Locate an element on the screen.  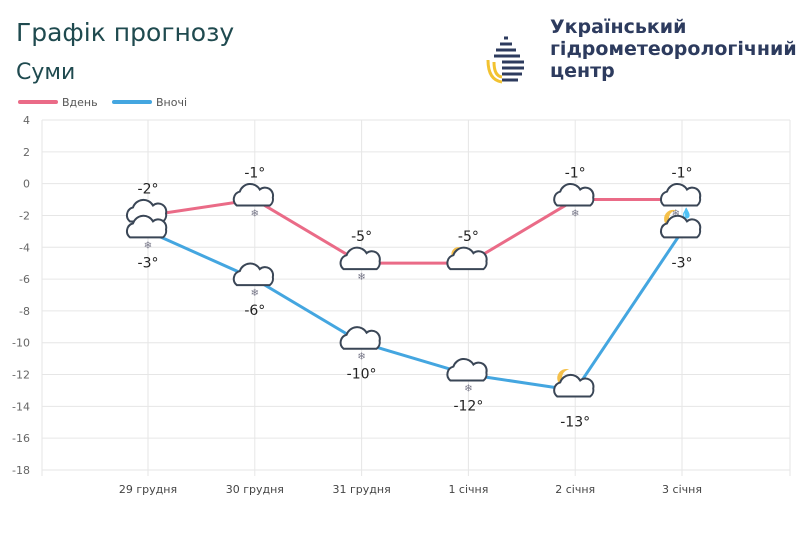
y-tick-label: -12 is located at coordinates (21, 375).